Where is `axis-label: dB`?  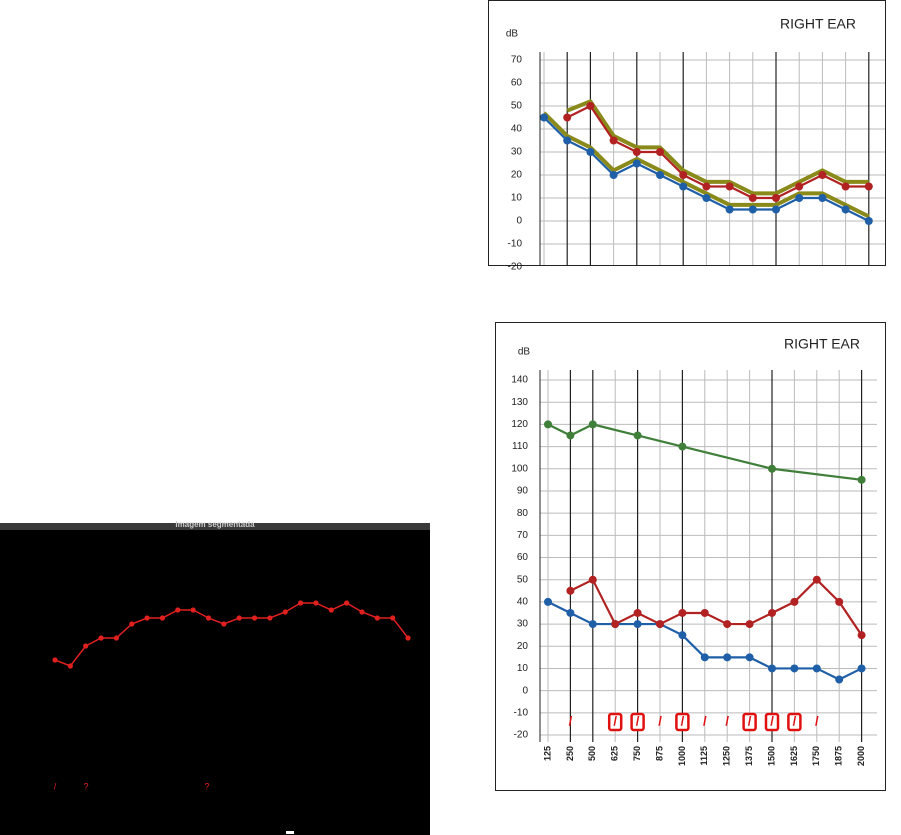
axis-label: dB is located at coordinates (524, 352).